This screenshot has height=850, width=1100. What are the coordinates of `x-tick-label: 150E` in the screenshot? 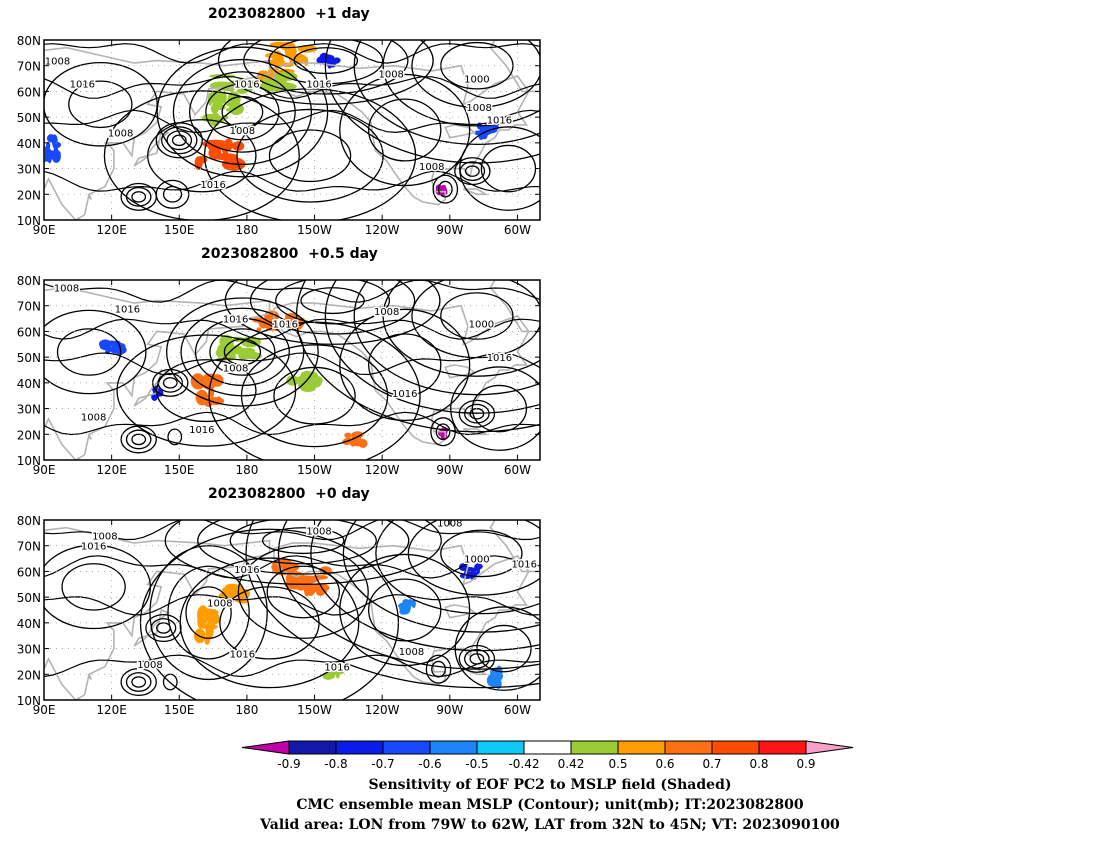 It's located at (179, 470).